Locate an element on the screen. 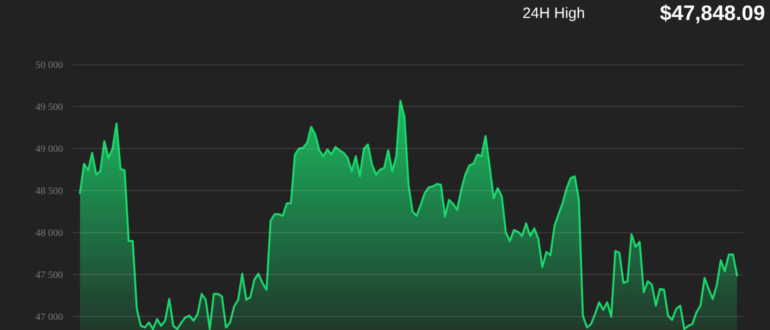 The width and height of the screenshot is (770, 330). y-tick-label: 49 500 is located at coordinates (49, 108).